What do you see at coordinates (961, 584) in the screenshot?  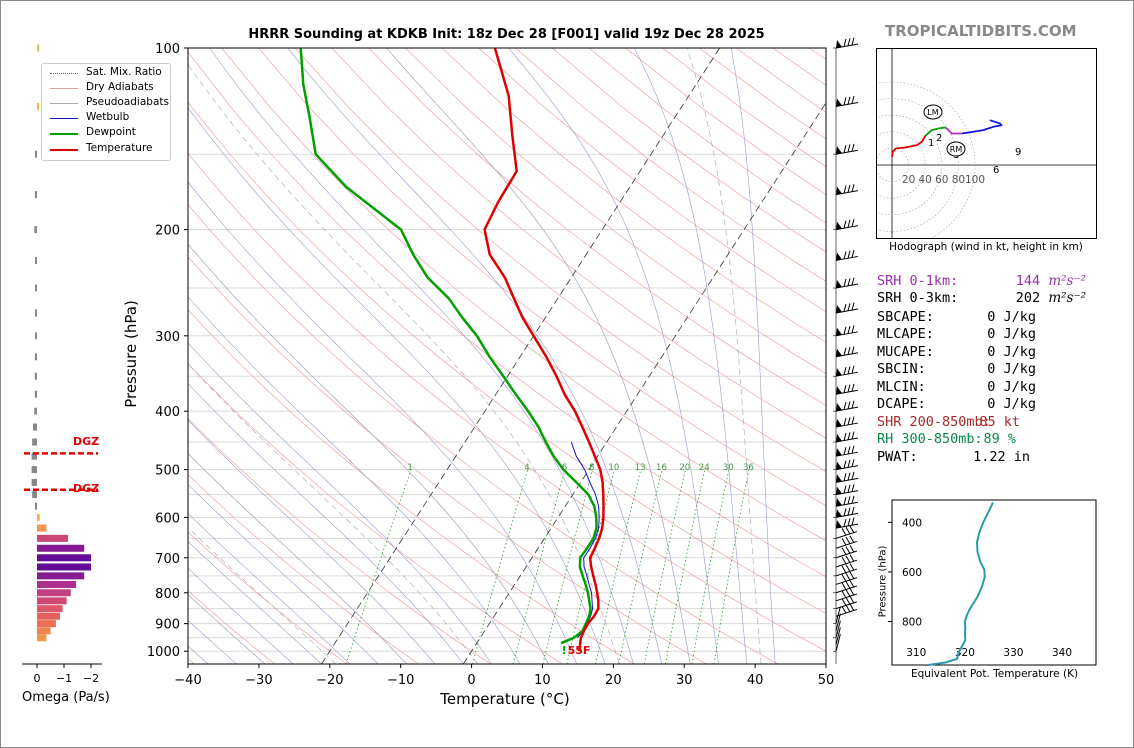 I see `theta-e-profile` at bounding box center [961, 584].